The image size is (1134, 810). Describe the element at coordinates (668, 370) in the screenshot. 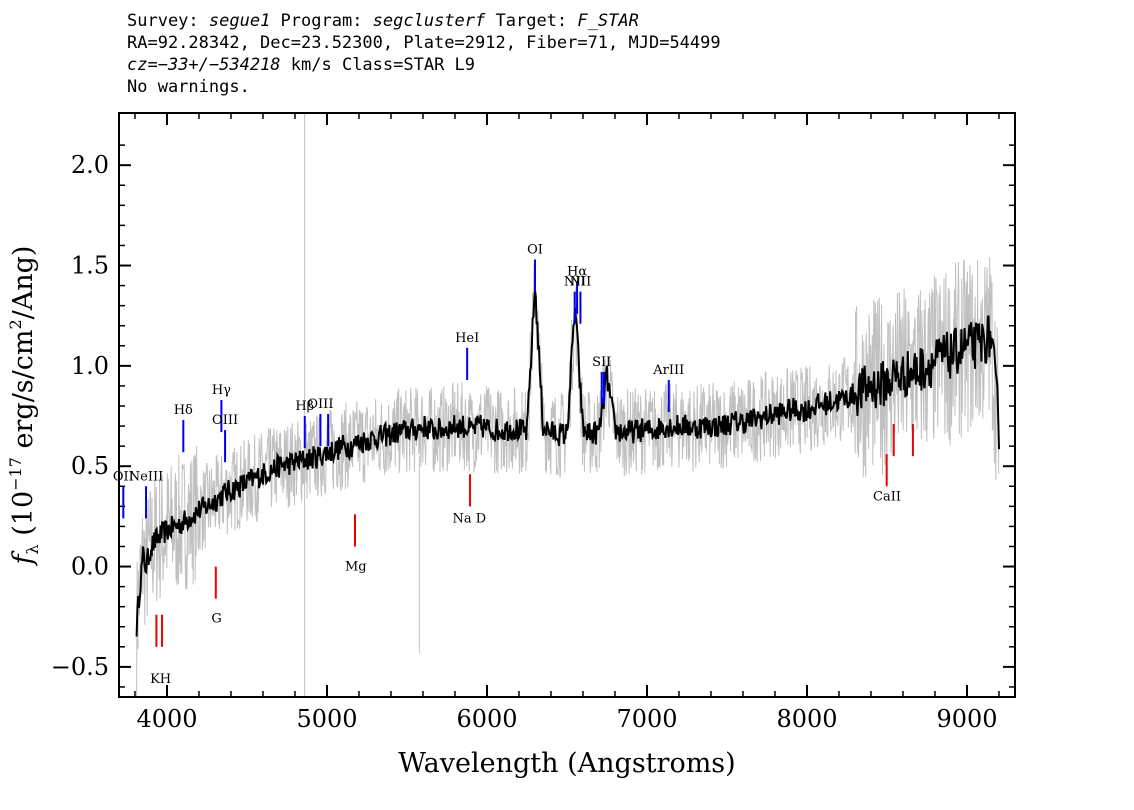

I see `emission-line-label: ArIII` at that location.